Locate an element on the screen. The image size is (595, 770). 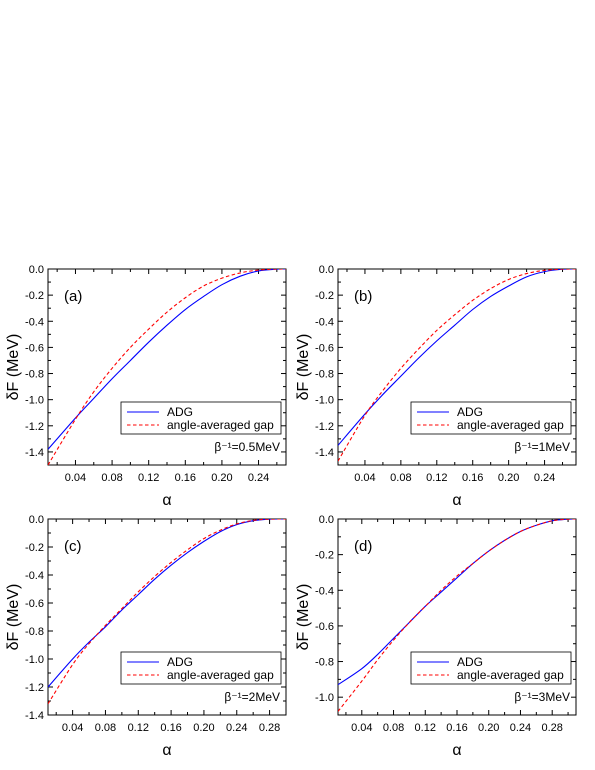
panel-label: (d) is located at coordinates (363, 546).